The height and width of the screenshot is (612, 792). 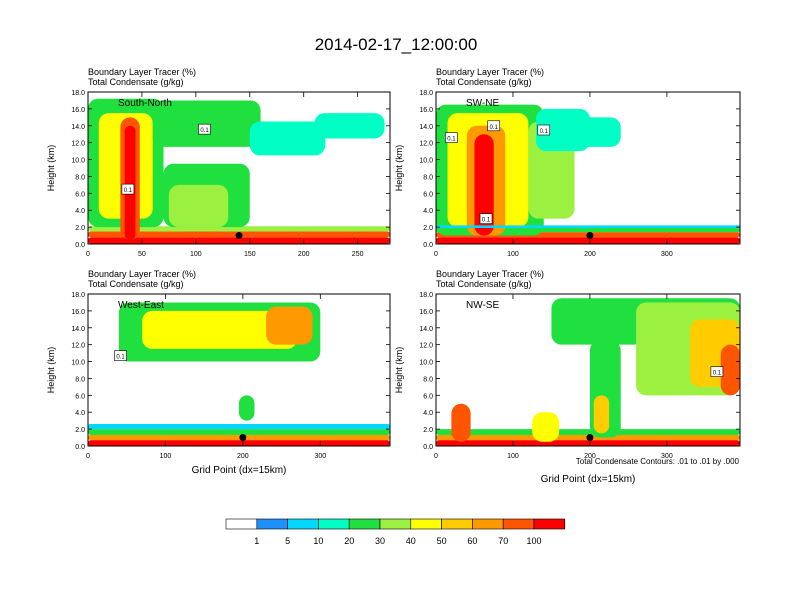 I want to click on colorbar-label: 30, so click(x=380, y=541).